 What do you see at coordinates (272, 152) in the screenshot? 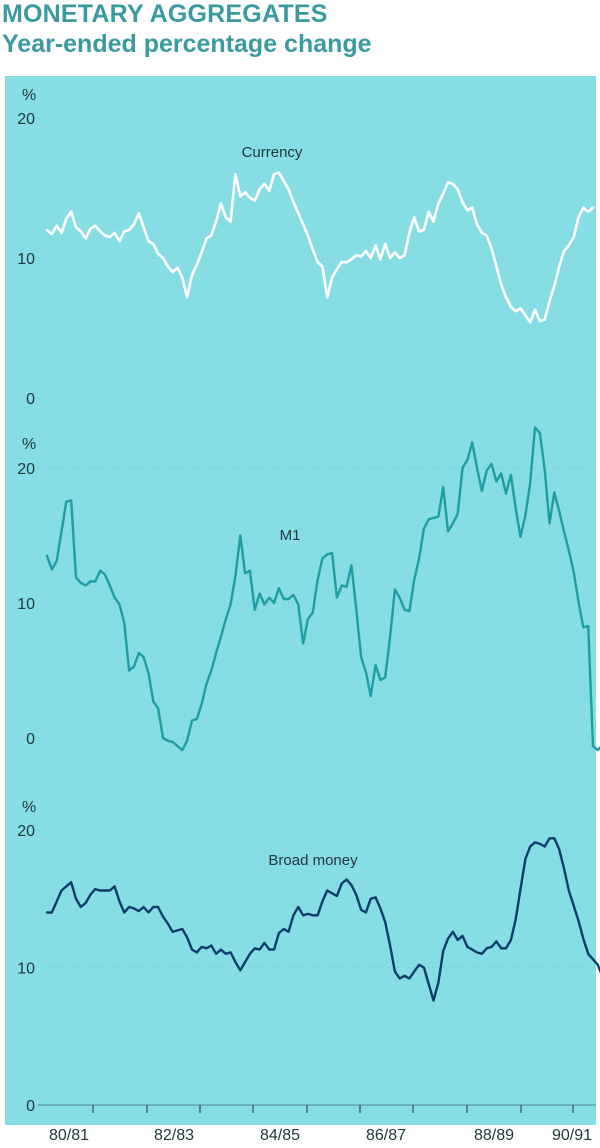
I see `series-label: Currency` at bounding box center [272, 152].